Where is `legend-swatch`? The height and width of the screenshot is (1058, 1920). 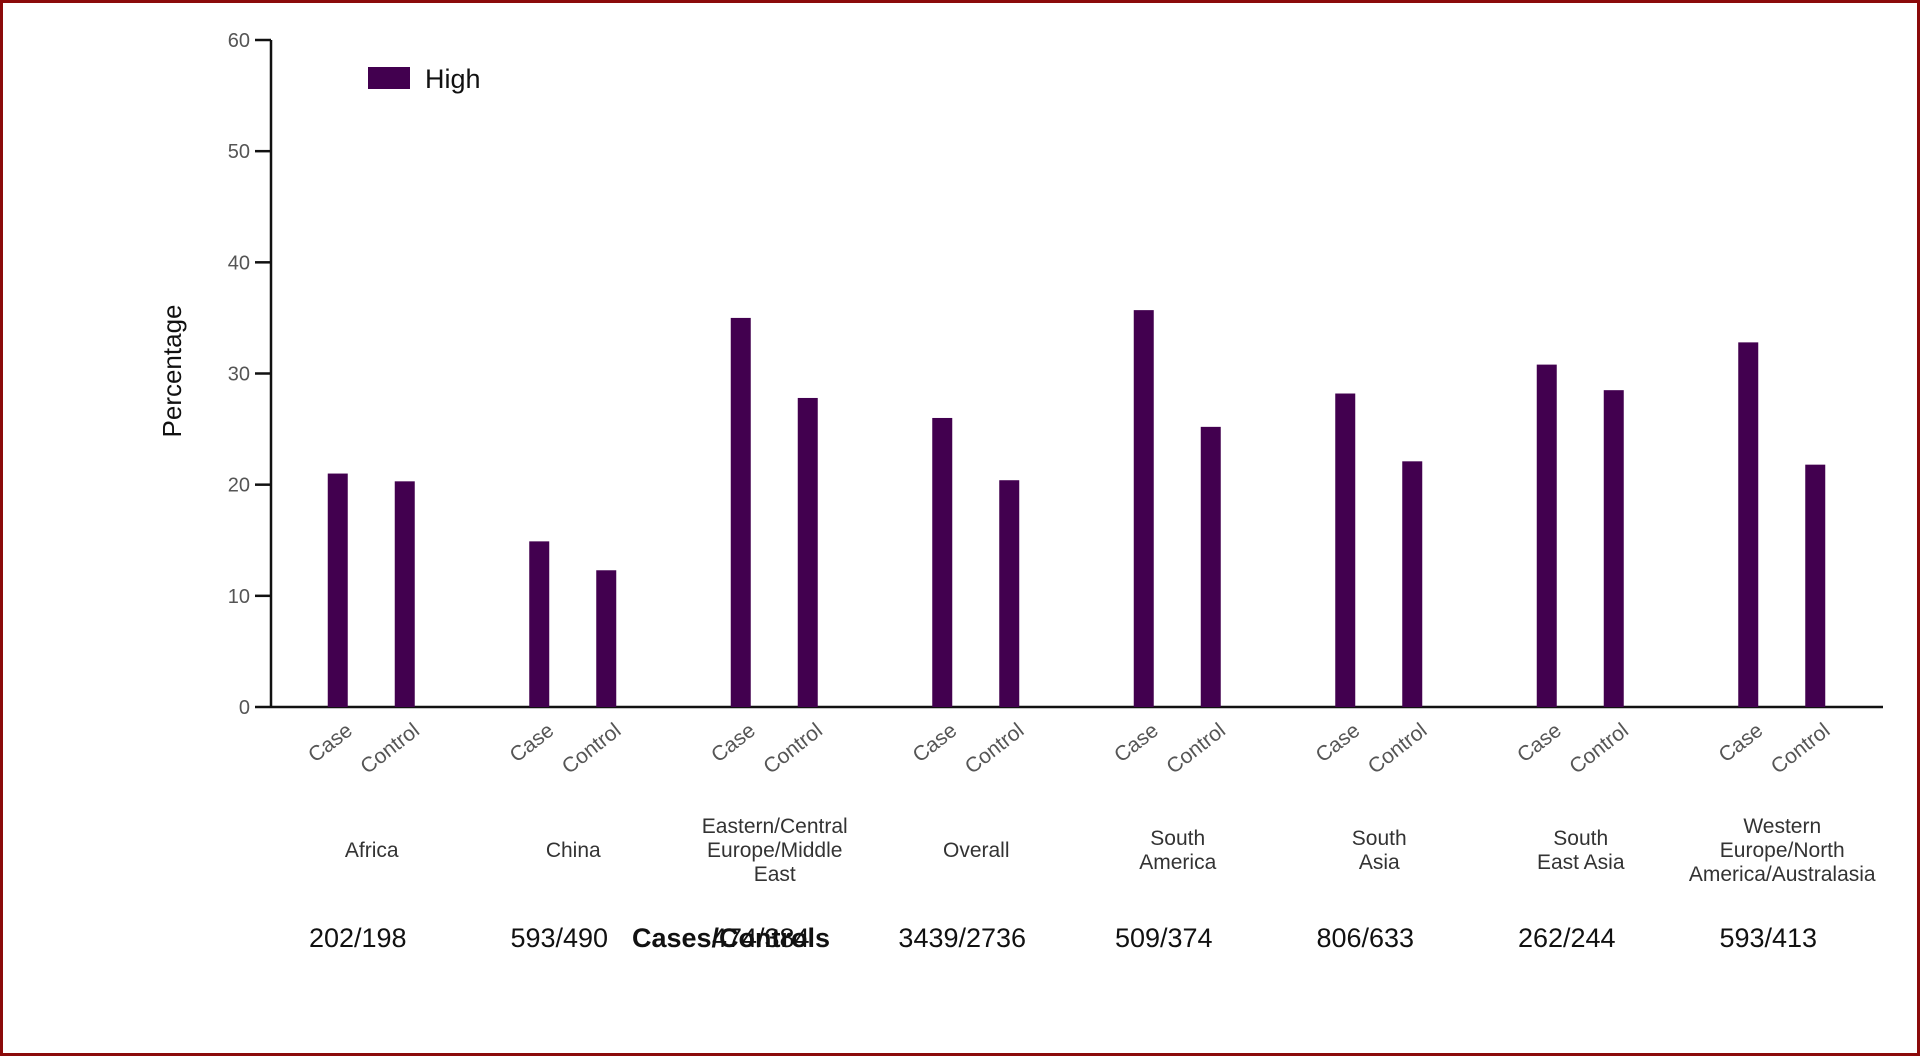 legend-swatch is located at coordinates (389, 78).